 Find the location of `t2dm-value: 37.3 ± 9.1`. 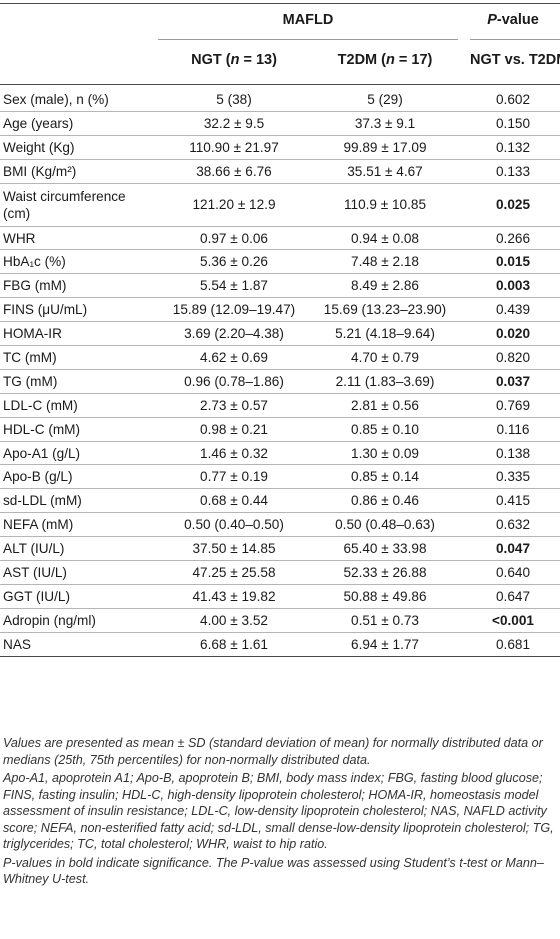

t2dm-value: 37.3 ± 9.1 is located at coordinates (385, 123).